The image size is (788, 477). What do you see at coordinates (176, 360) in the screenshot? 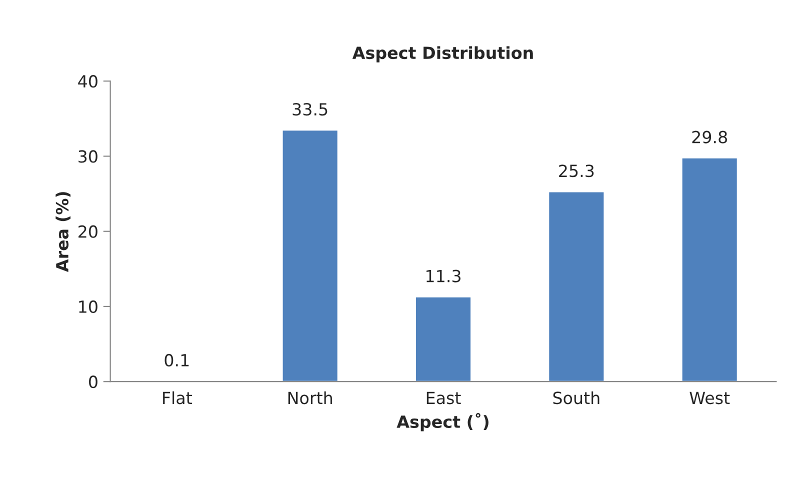
I see `data-label: 0.1` at bounding box center [176, 360].